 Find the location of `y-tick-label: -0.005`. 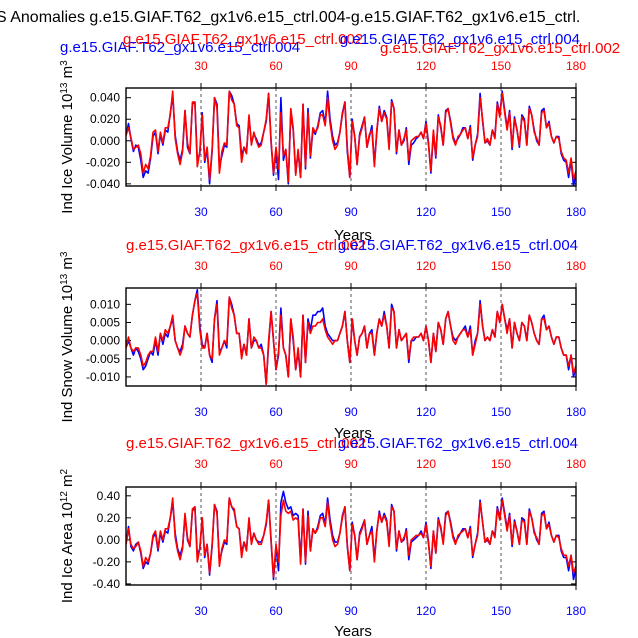

y-tick-label: -0.005 is located at coordinates (103, 359).